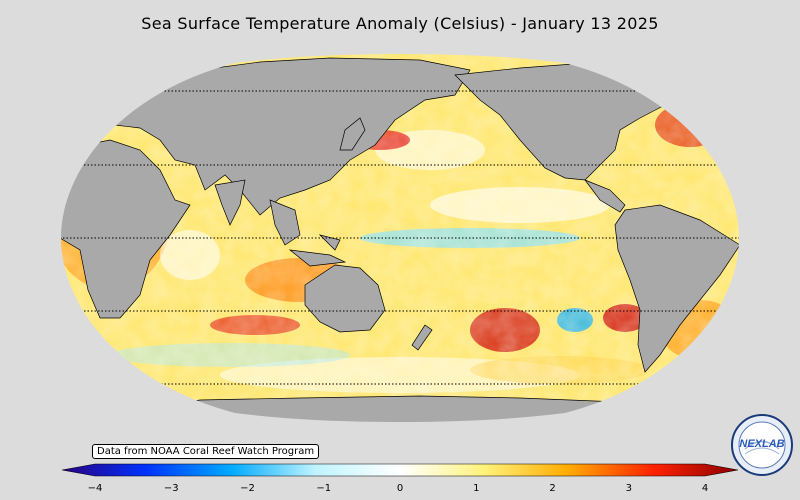 This screenshot has width=800, height=500. I want to click on colorbar-tick-label: 3, so click(628, 488).